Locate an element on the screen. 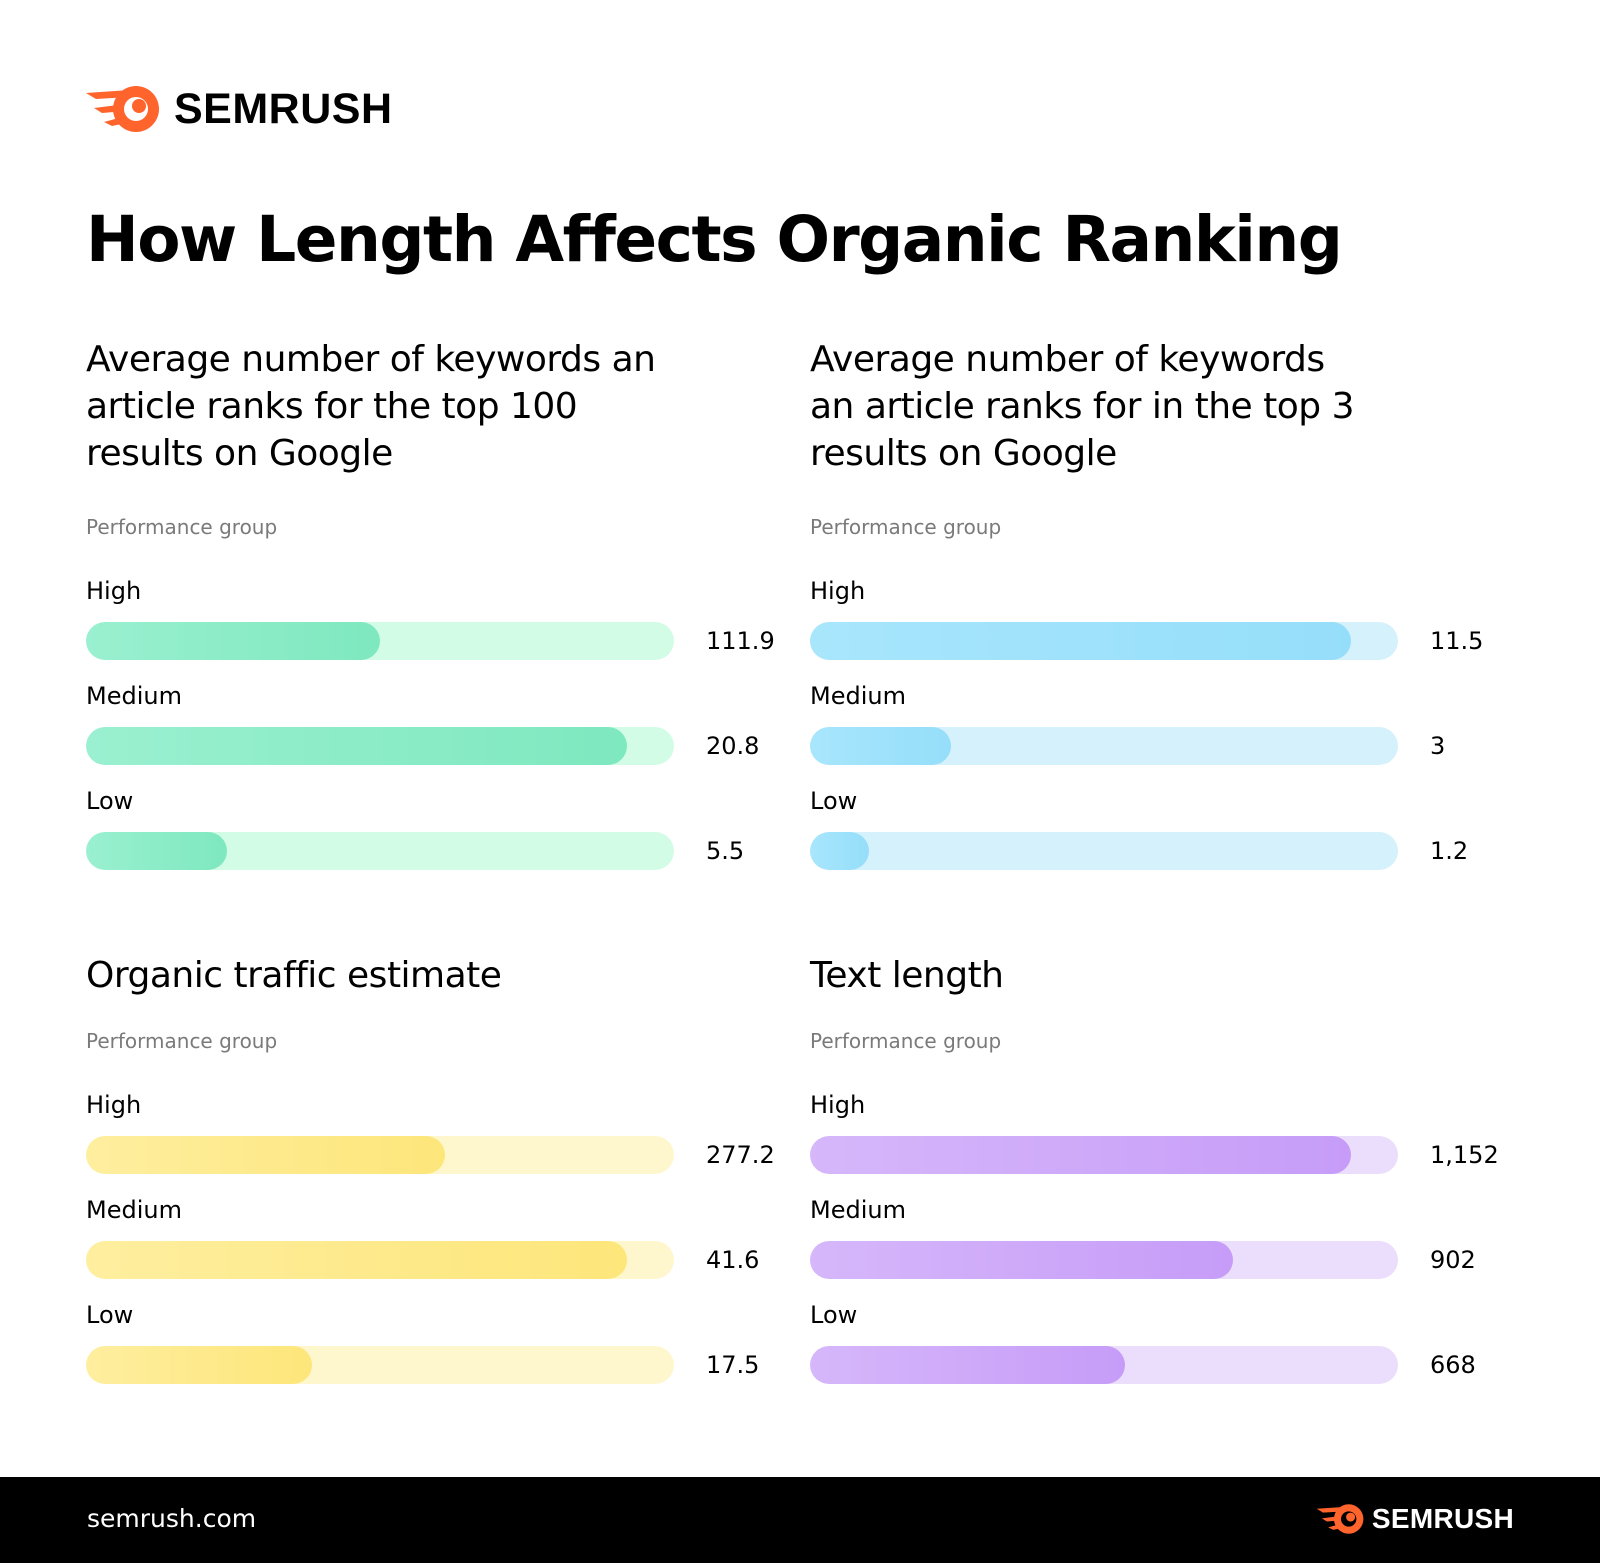 Image resolution: width=1600 pixels, height=1563 pixels. footer: semrush.com SEMRUSH is located at coordinates (800, 1520).